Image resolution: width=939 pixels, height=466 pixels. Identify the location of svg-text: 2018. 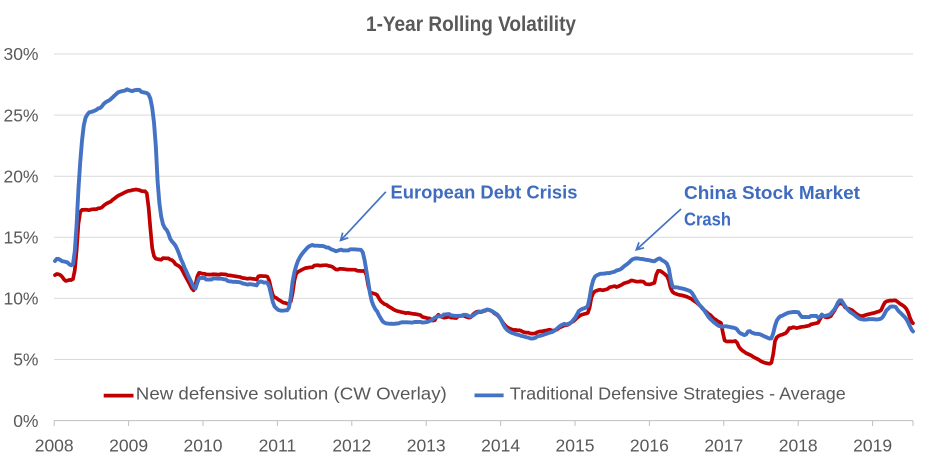
(798, 446).